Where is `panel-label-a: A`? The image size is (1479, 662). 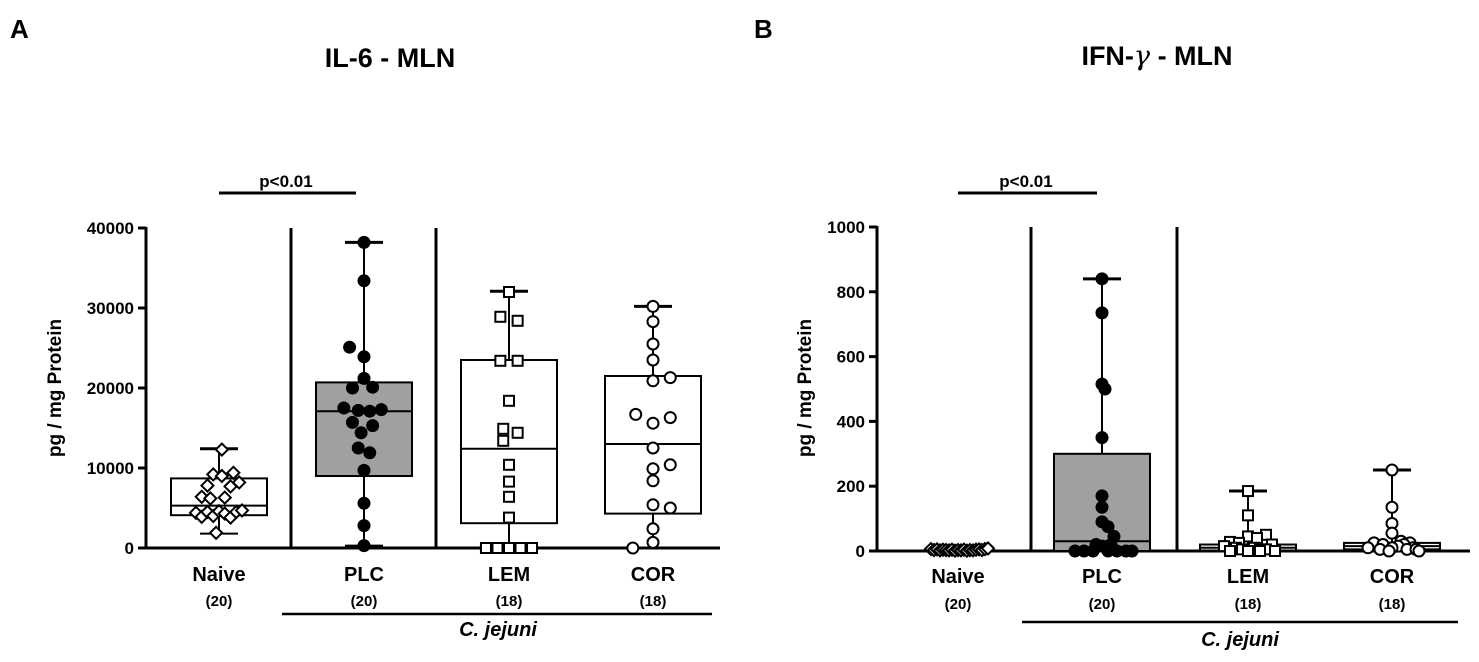 panel-label-a: A is located at coordinates (19, 29).